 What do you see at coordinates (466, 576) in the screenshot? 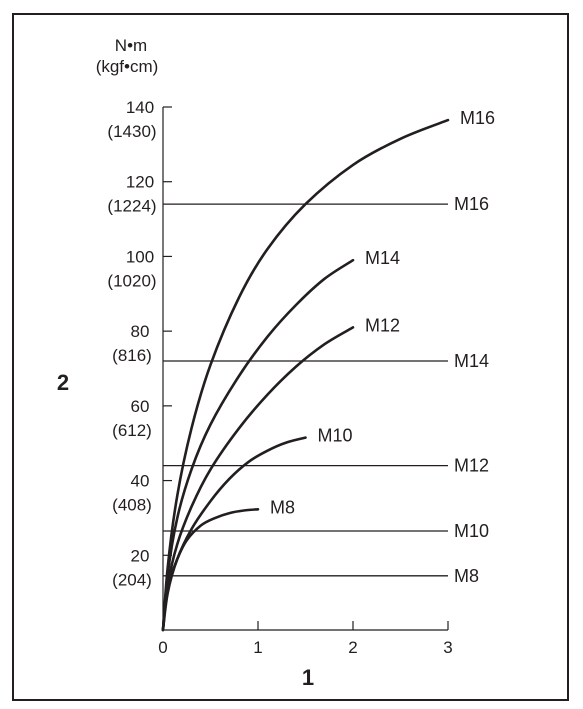
I see `reference-line-label: M8` at bounding box center [466, 576].